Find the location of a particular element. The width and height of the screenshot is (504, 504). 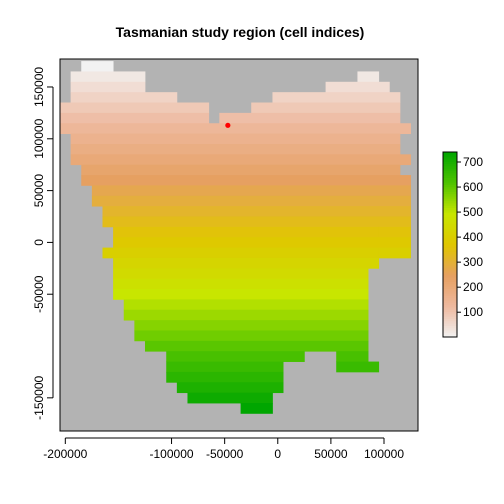

x-tick-label: -200000 is located at coordinates (65, 454).